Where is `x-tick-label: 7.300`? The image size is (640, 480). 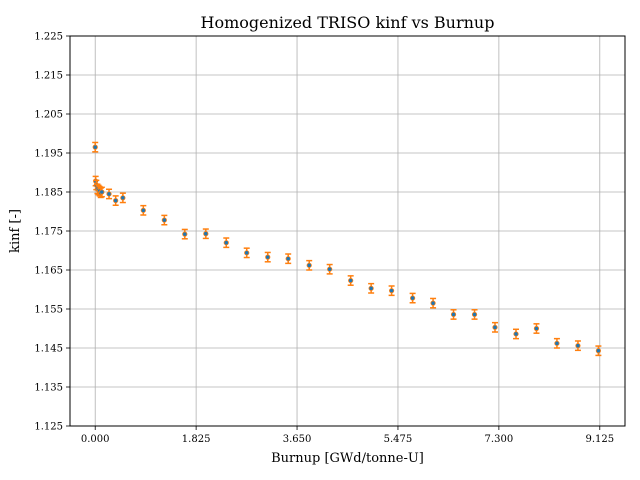 x-tick-label: 7.300 is located at coordinates (499, 439).